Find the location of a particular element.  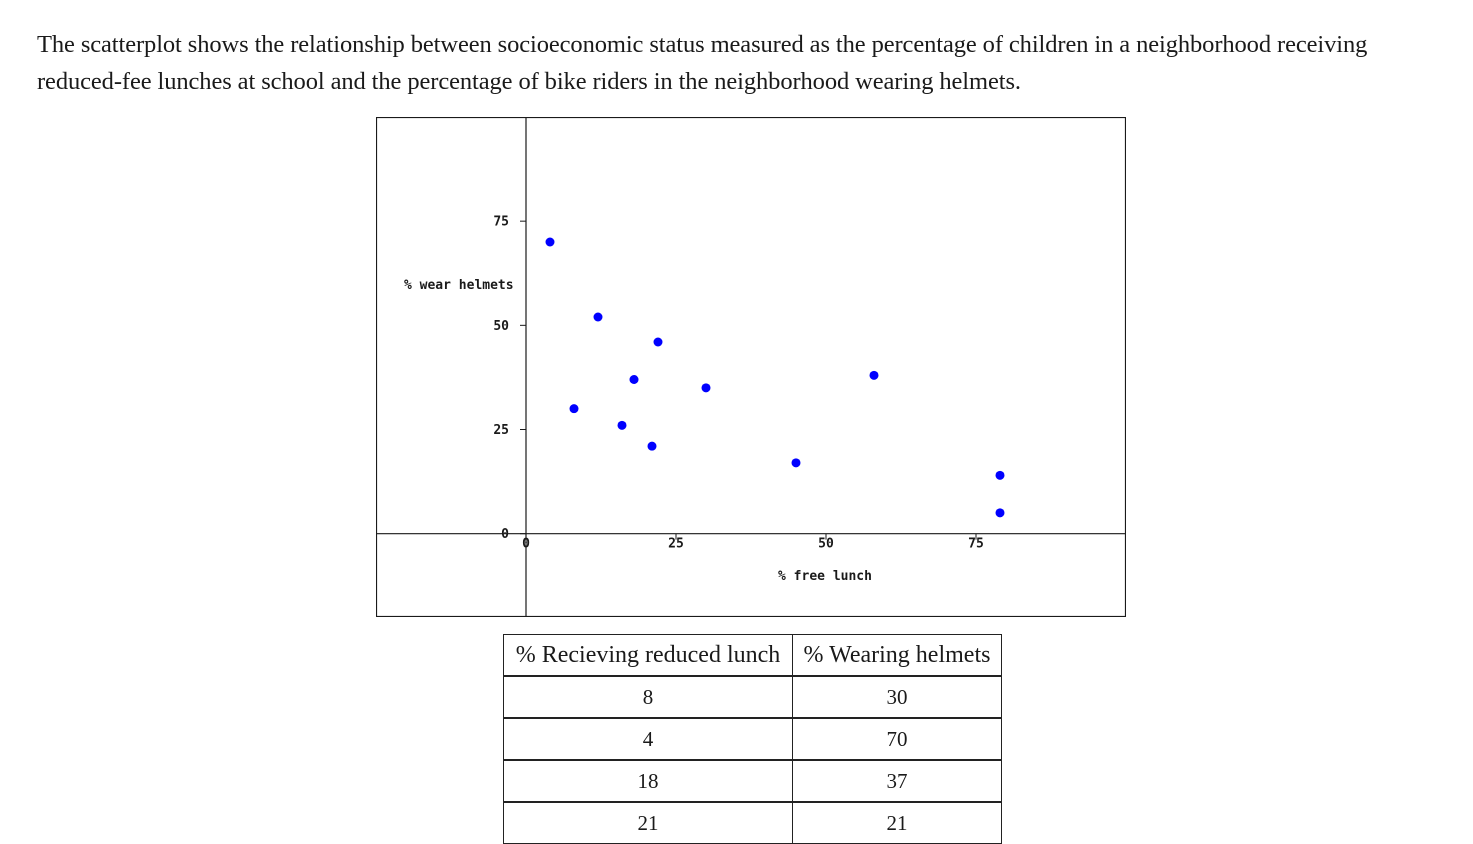

table-cell: 37 is located at coordinates (897, 781).